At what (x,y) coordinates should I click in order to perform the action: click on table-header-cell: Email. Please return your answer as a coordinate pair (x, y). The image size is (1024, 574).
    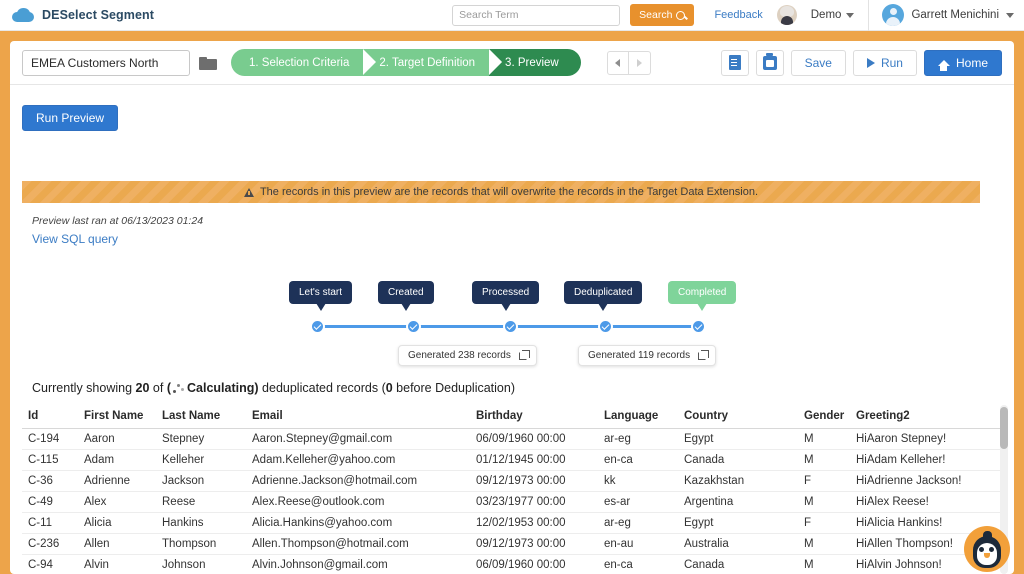
    Looking at the image, I should click on (358, 417).